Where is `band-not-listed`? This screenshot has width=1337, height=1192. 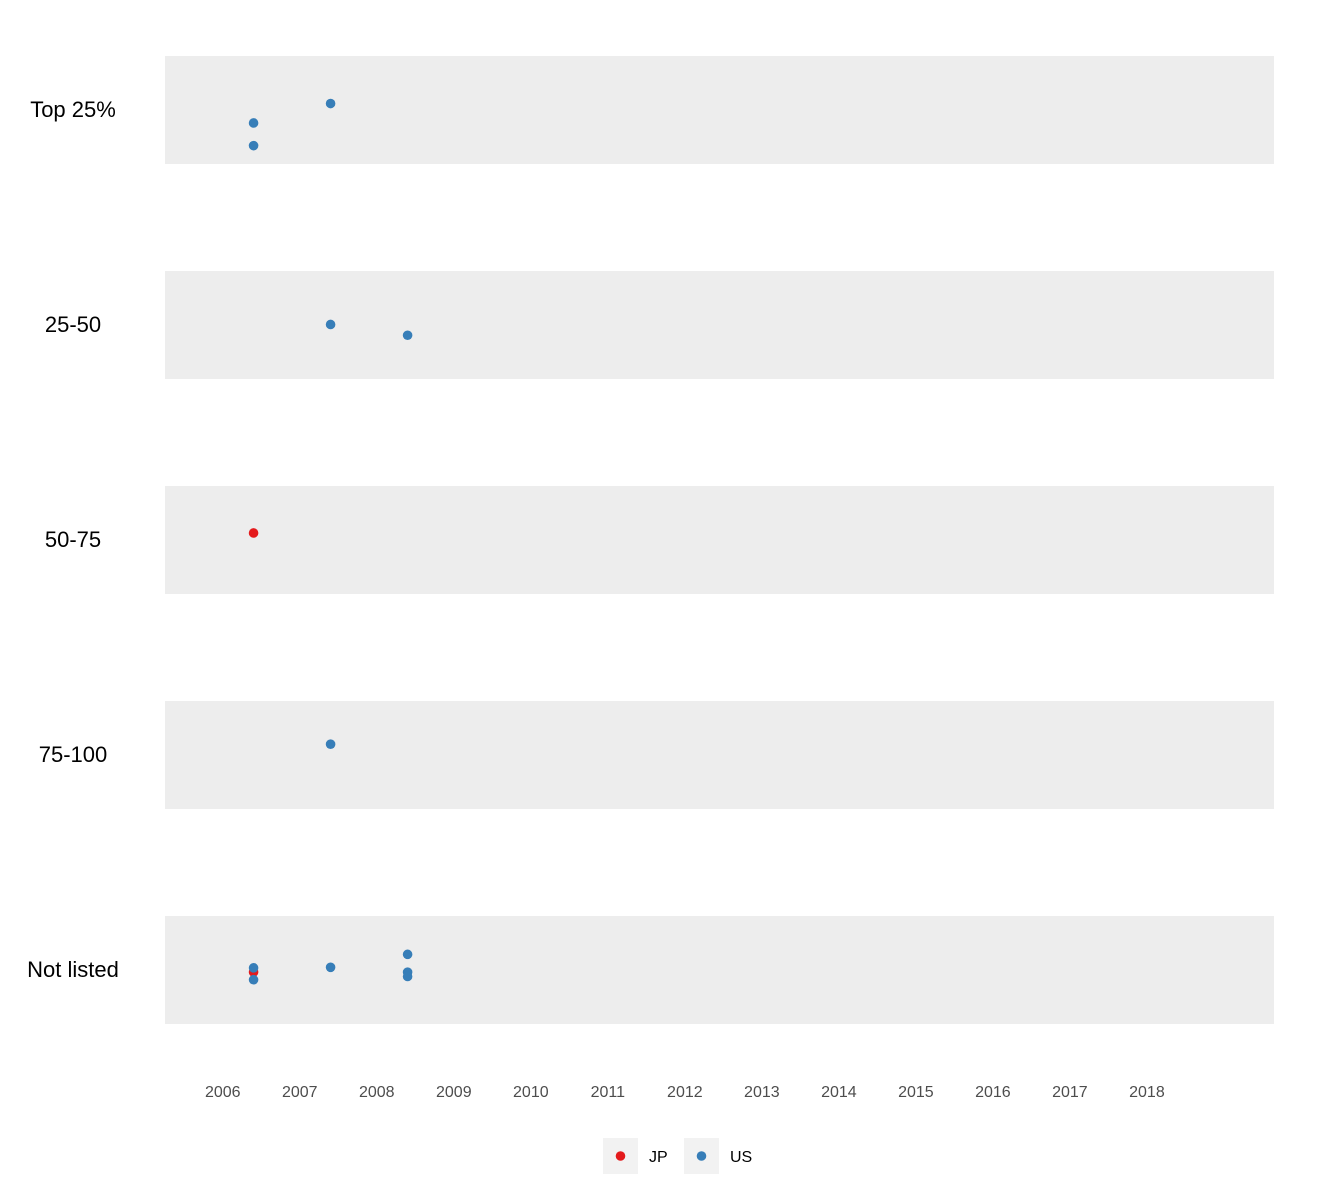
band-not-listed is located at coordinates (719, 970).